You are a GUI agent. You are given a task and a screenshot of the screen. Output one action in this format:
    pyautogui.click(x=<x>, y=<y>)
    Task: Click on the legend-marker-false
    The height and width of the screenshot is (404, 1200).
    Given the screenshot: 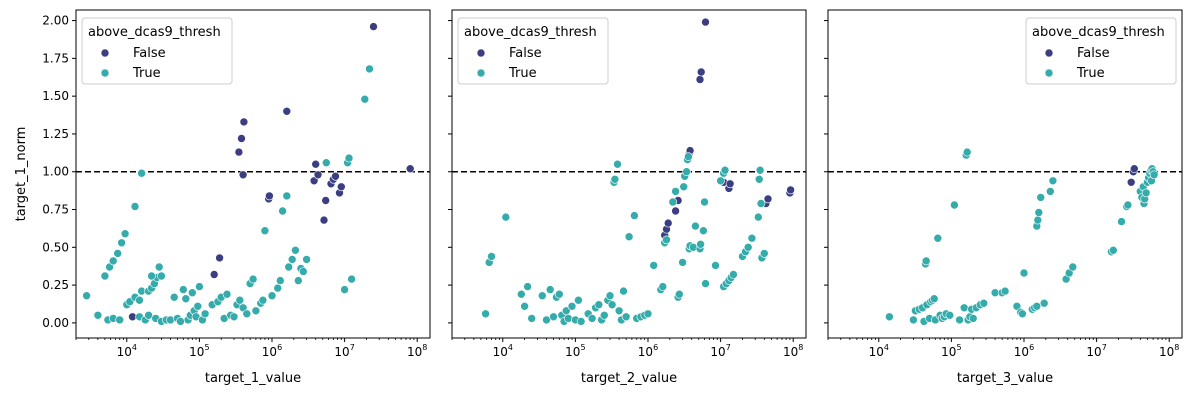 What is the action you would take?
    pyautogui.click(x=481, y=53)
    